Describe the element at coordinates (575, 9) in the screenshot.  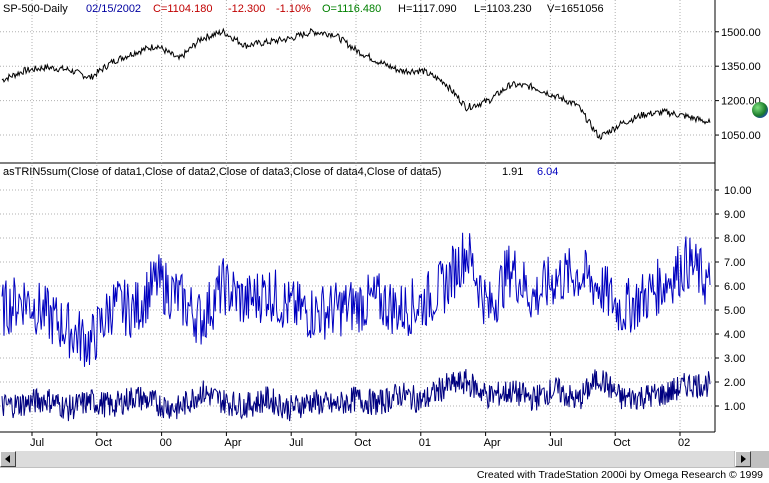
I see `volume-label: V=1651056` at that location.